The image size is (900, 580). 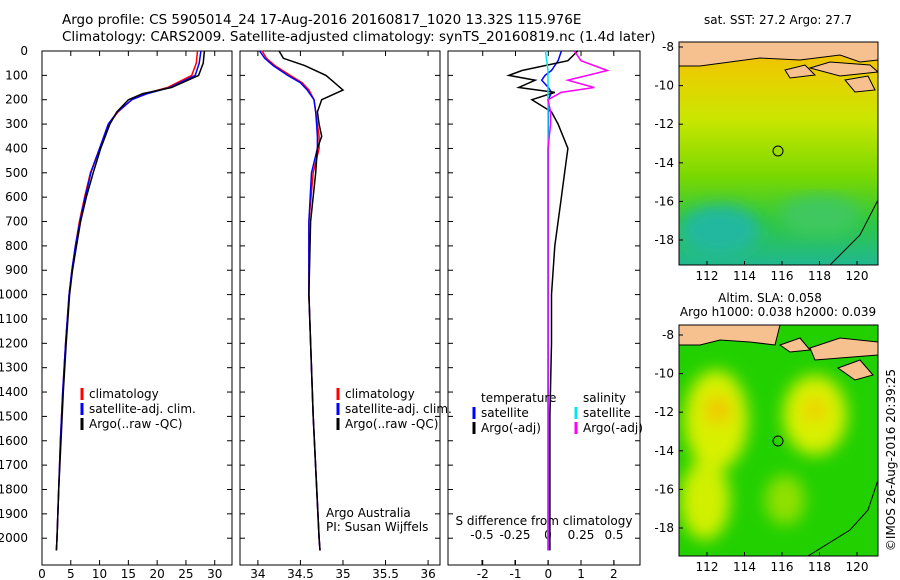 I want to click on legend-label: temperature, so click(x=518, y=398).